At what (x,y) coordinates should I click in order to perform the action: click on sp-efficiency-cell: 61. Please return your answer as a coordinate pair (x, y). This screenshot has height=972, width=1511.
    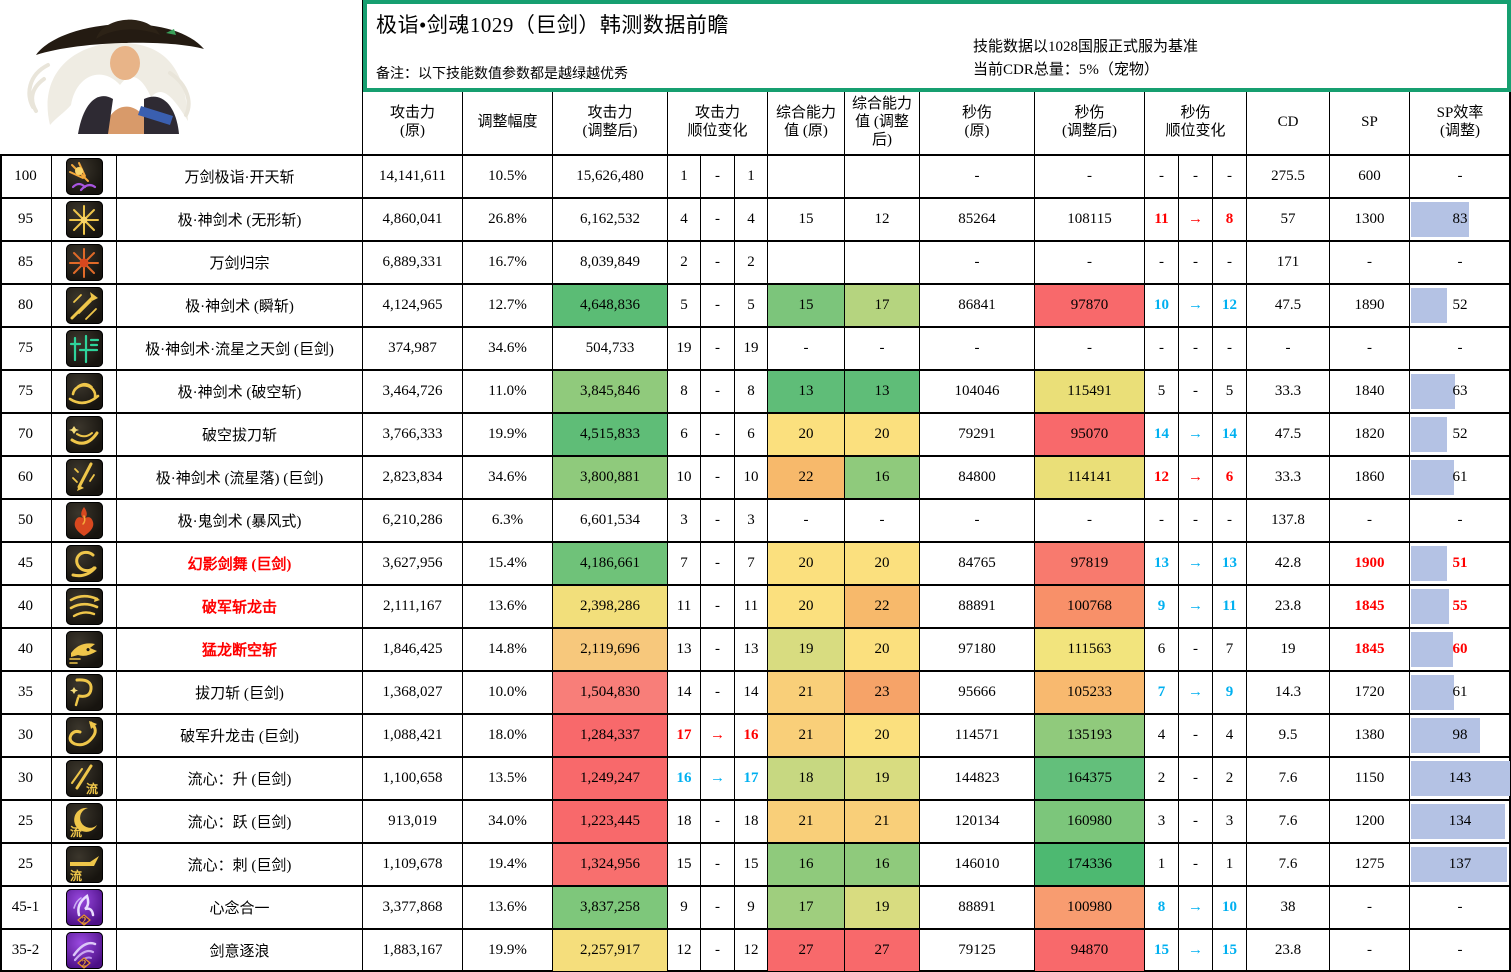
    Looking at the image, I should click on (1460, 693).